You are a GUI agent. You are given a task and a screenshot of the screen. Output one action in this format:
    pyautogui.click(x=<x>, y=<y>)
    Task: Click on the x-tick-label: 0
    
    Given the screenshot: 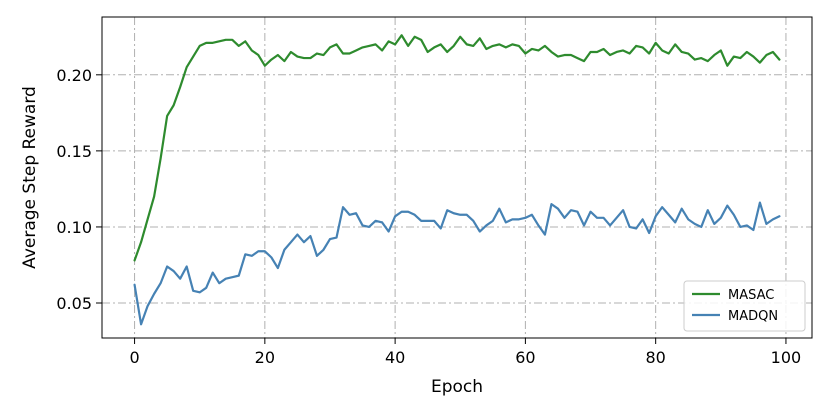 What is the action you would take?
    pyautogui.click(x=134, y=357)
    